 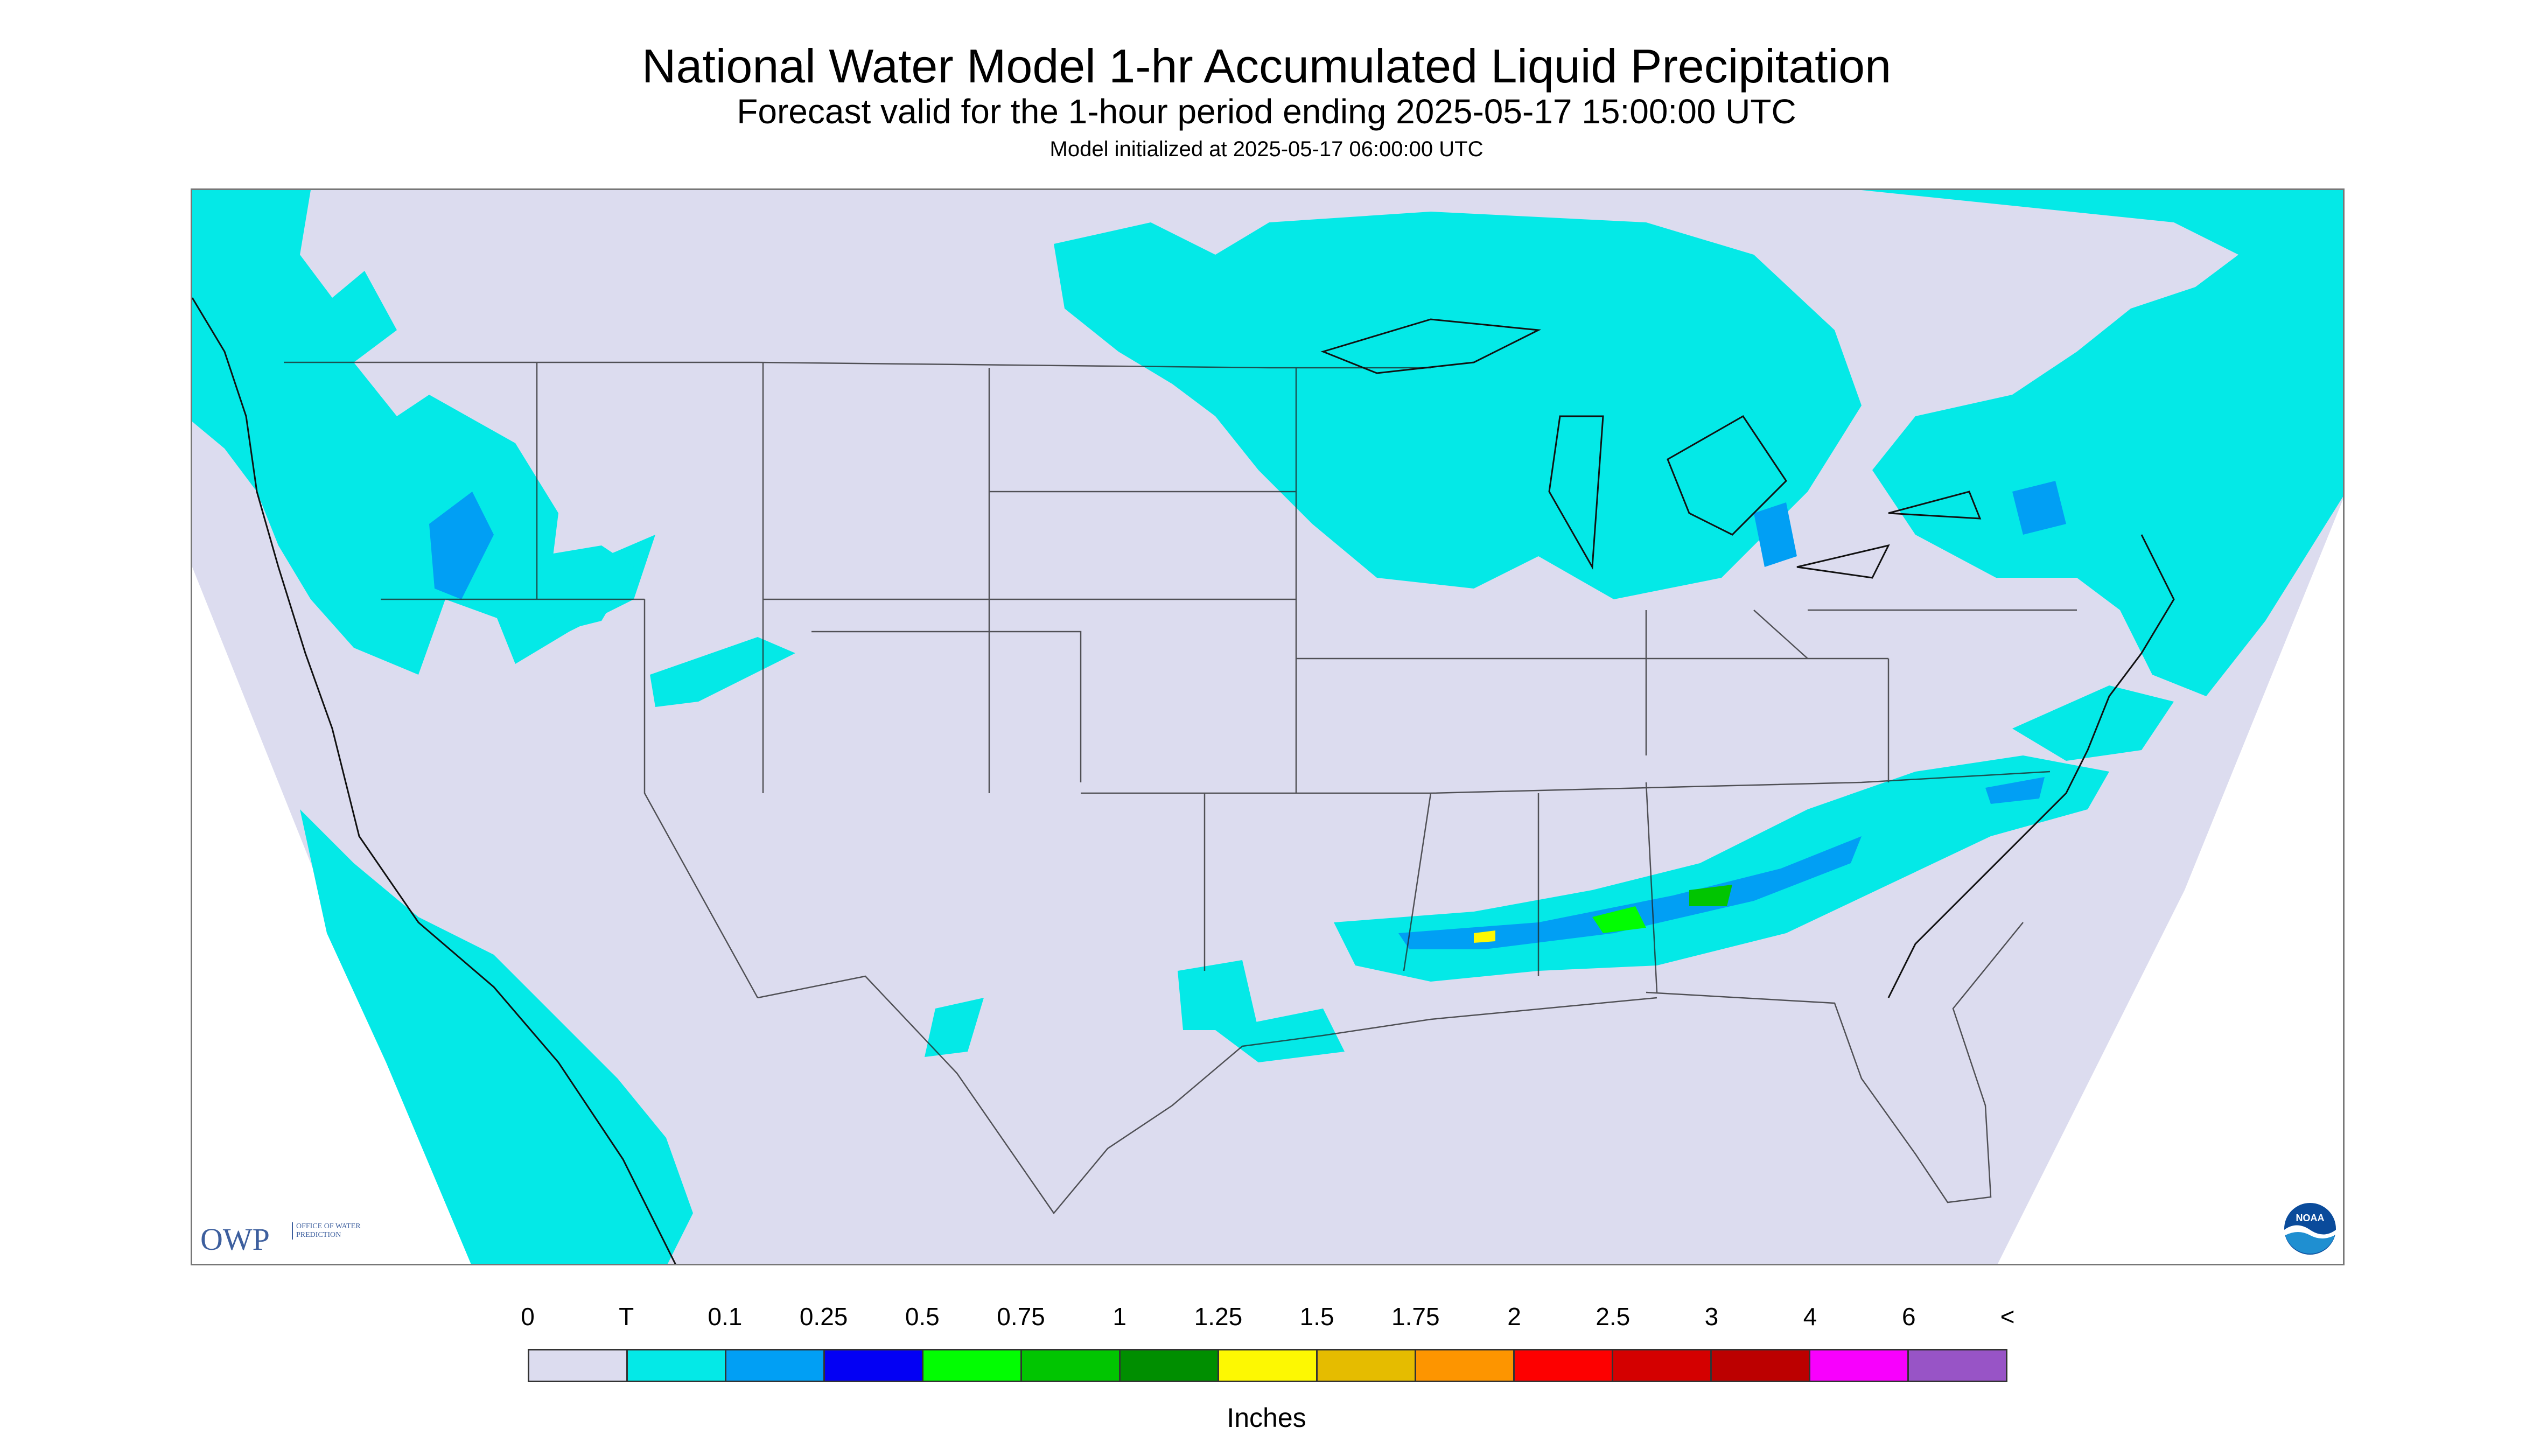 What do you see at coordinates (235, 1239) in the screenshot?
I see `owp-logo-text: OWP` at bounding box center [235, 1239].